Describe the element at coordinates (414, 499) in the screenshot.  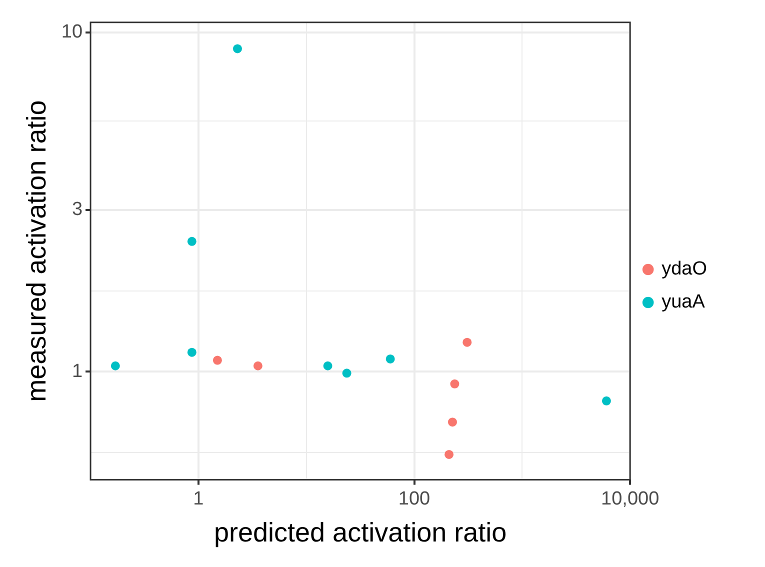
I see `x-tick-label: 100` at that location.